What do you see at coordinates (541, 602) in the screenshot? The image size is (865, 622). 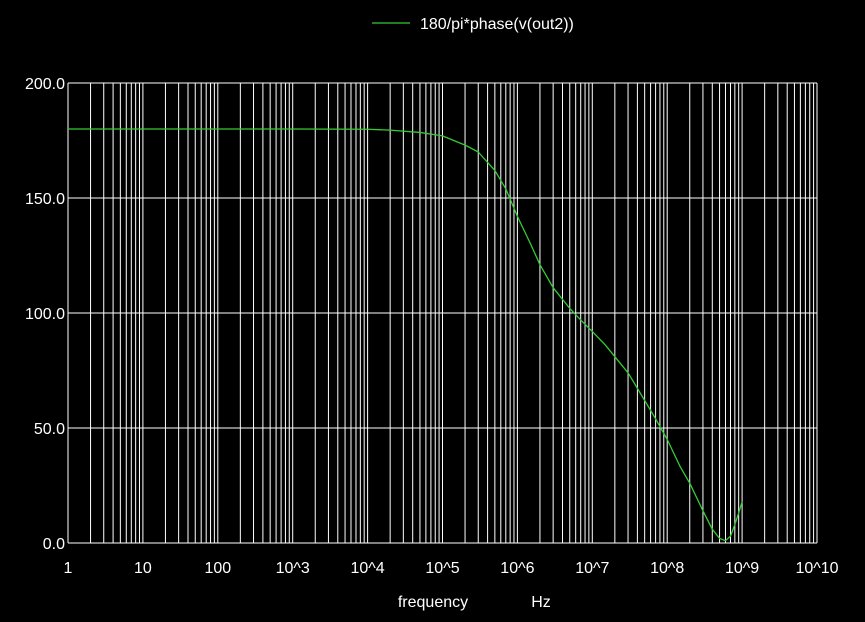 I see `x-axis-unit: Hz` at bounding box center [541, 602].